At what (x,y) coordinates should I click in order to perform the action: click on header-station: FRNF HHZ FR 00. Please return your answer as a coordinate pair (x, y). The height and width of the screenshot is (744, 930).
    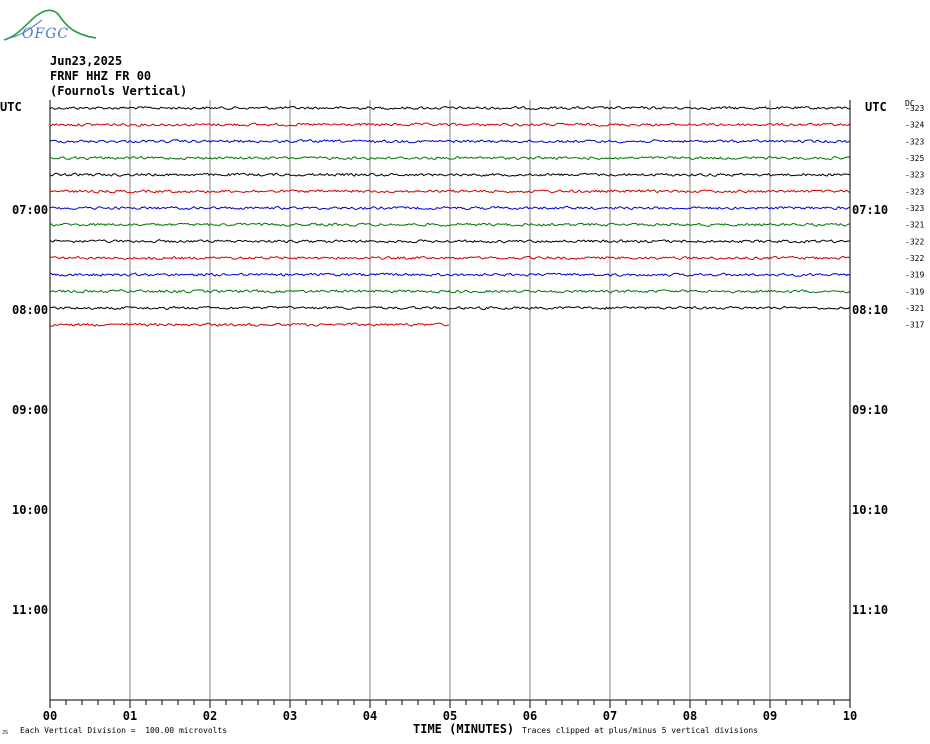
    Looking at the image, I should click on (101, 76).